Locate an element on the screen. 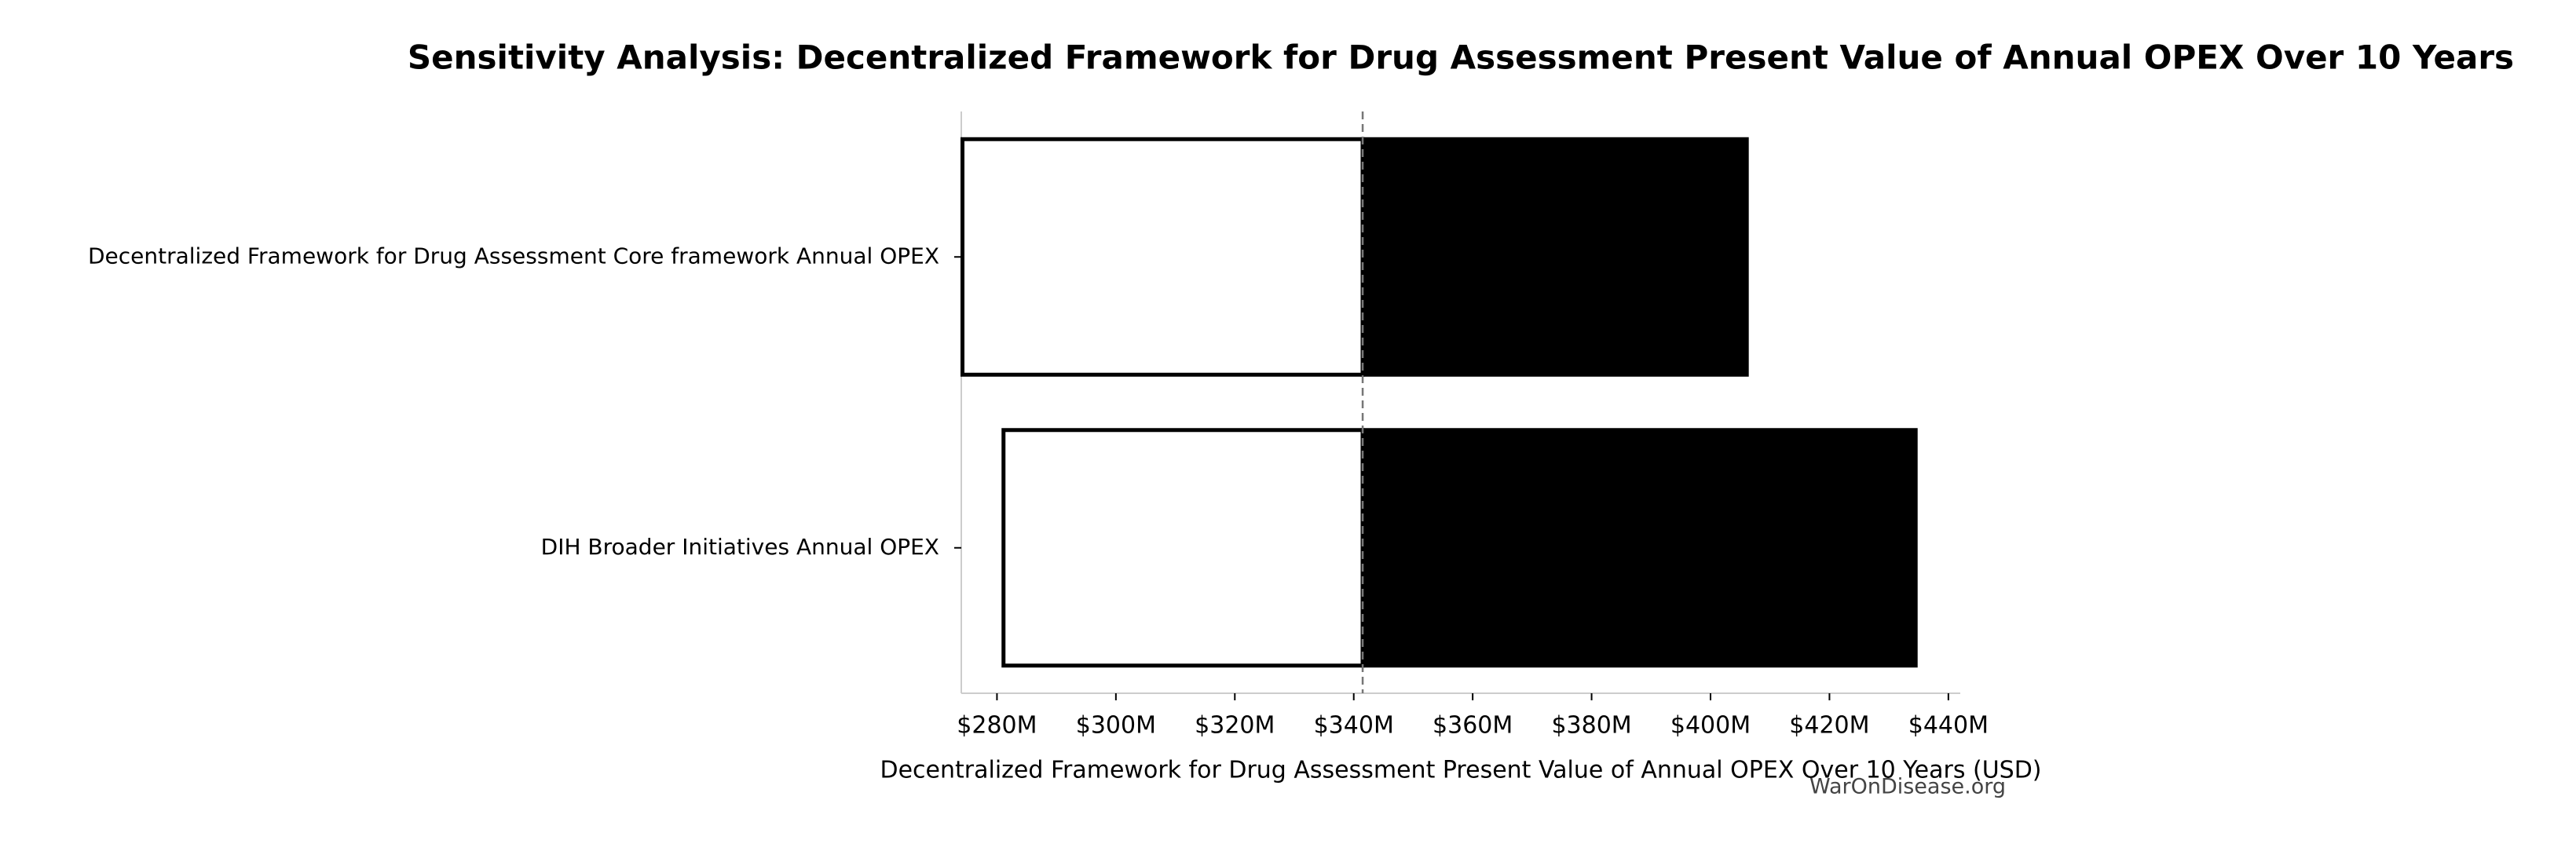 This screenshot has width=2576, height=844. x-tick-label: $360M is located at coordinates (1473, 726).